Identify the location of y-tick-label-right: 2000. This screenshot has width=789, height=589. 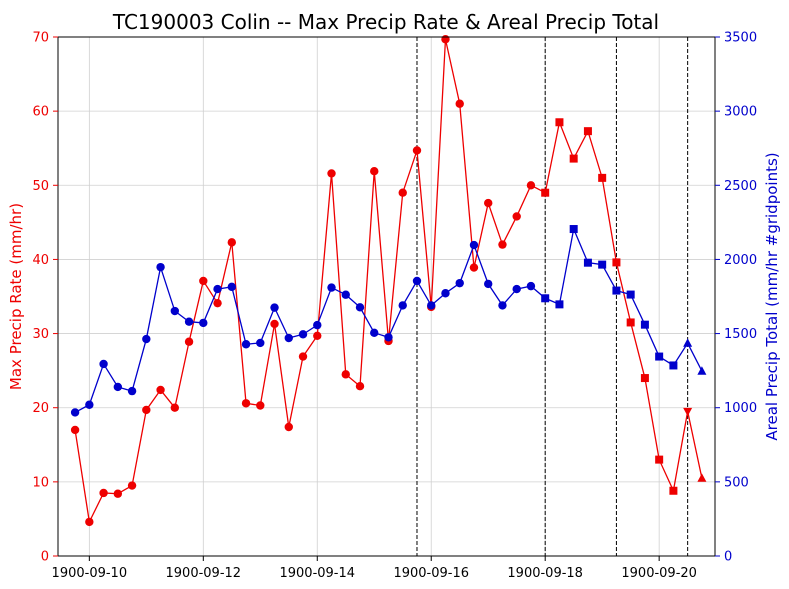
(740, 260).